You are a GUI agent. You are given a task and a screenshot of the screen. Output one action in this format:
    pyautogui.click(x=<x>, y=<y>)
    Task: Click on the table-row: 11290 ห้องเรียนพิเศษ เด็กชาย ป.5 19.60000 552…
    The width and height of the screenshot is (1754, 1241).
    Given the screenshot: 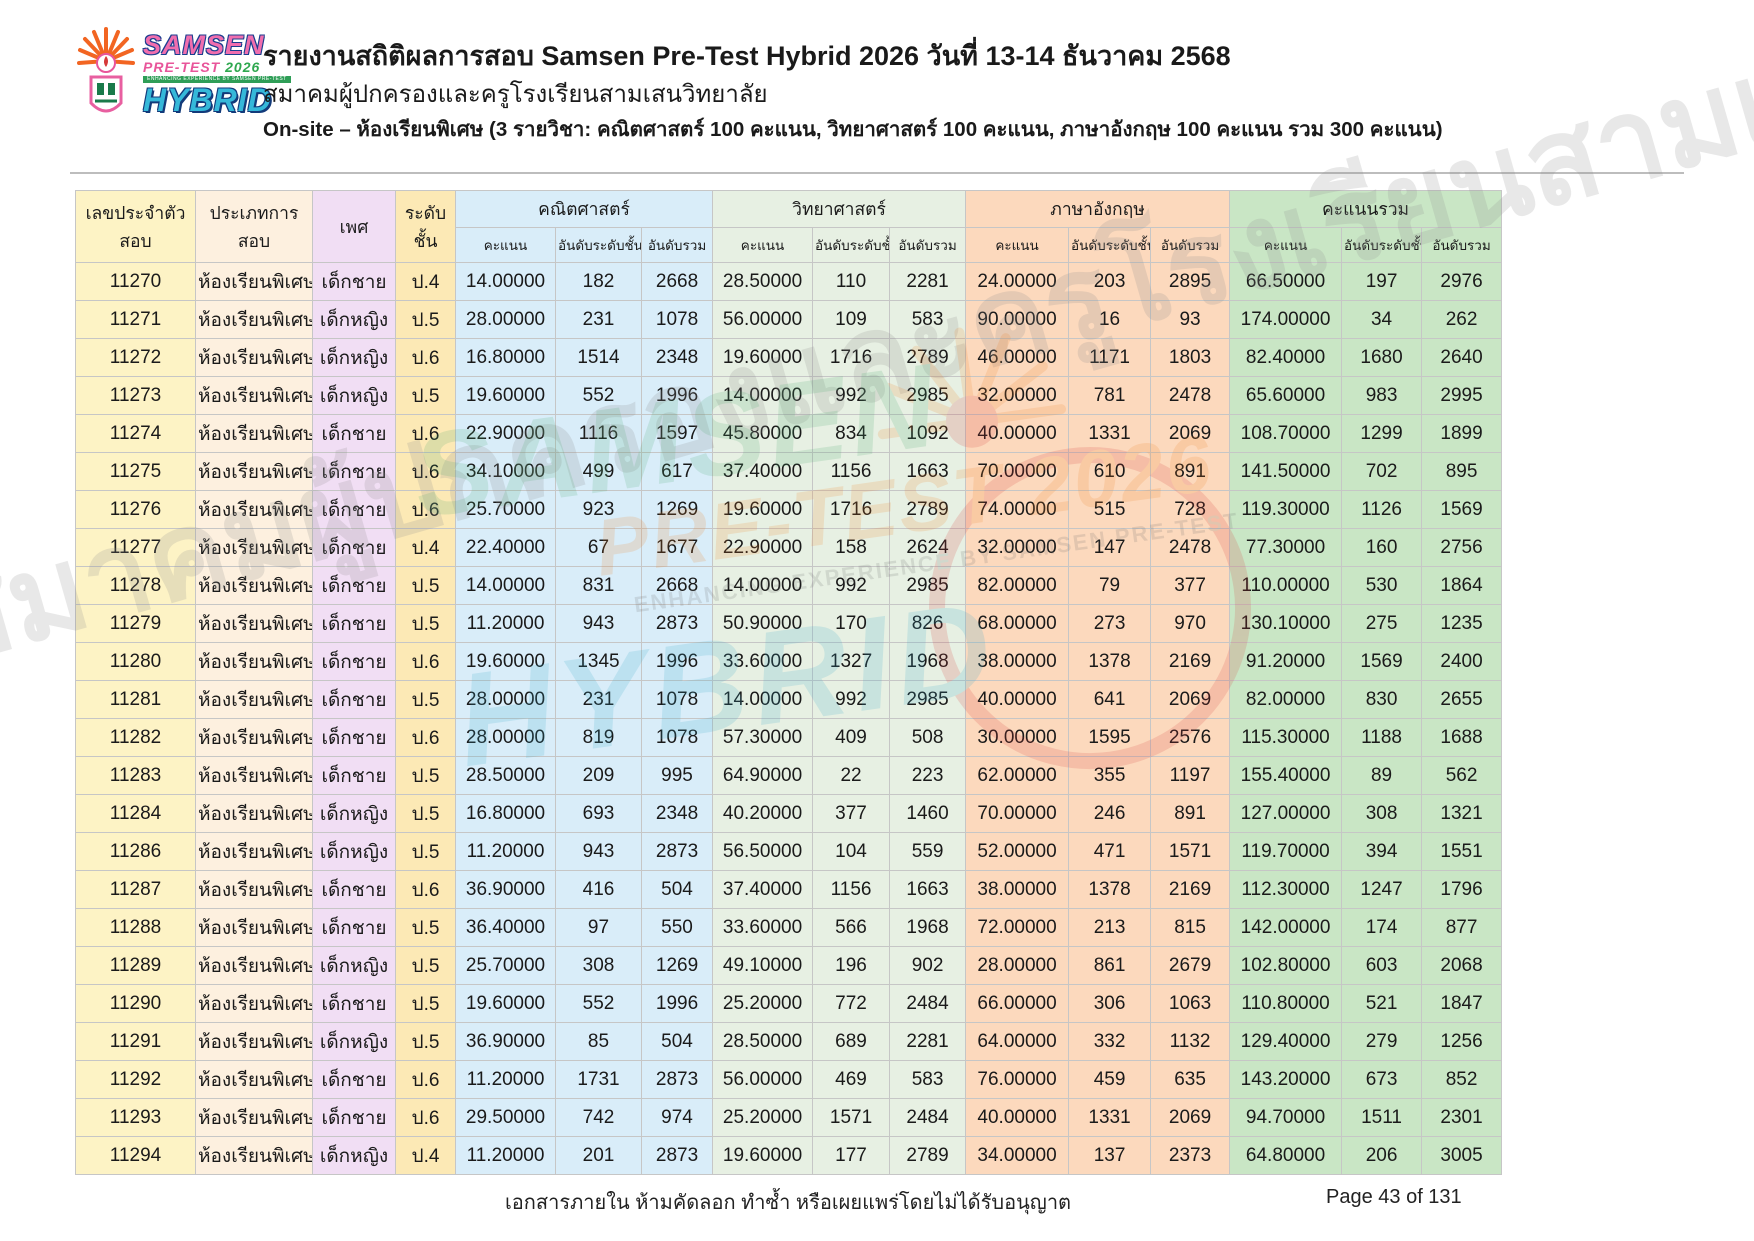 What is the action you would take?
    pyautogui.click(x=789, y=1003)
    